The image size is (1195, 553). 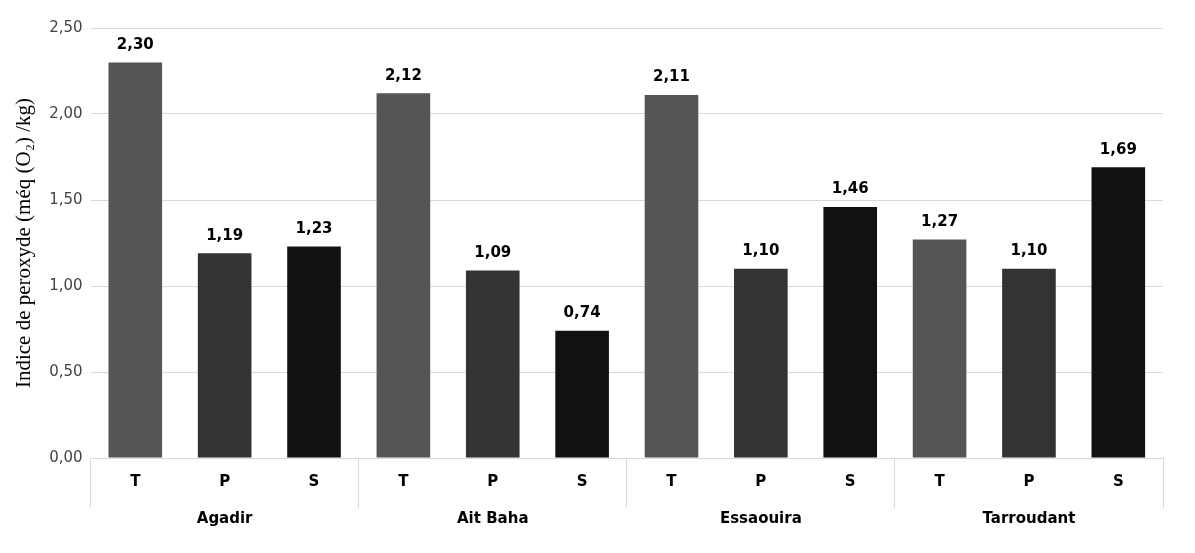 I want to click on y-tick-label: 2,50, so click(x=66, y=26).